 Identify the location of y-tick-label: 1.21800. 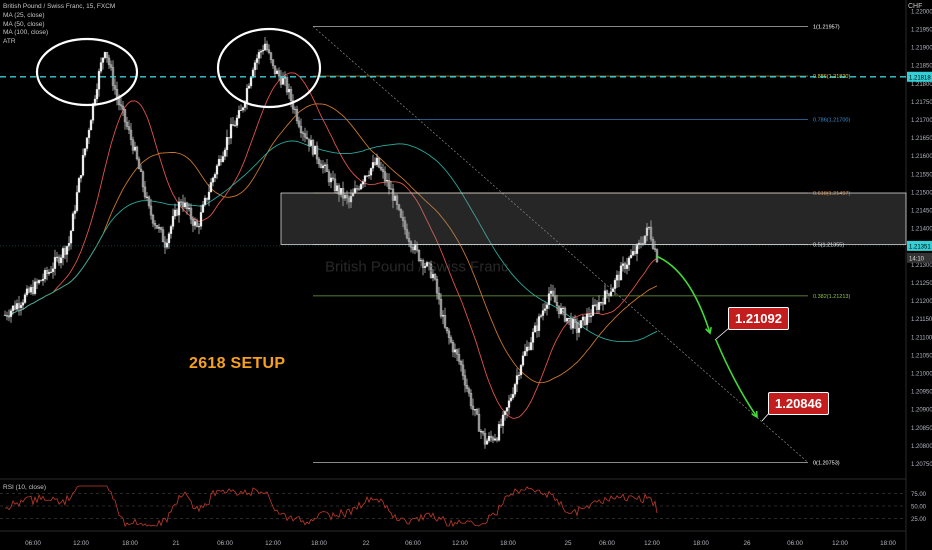
(921, 85).